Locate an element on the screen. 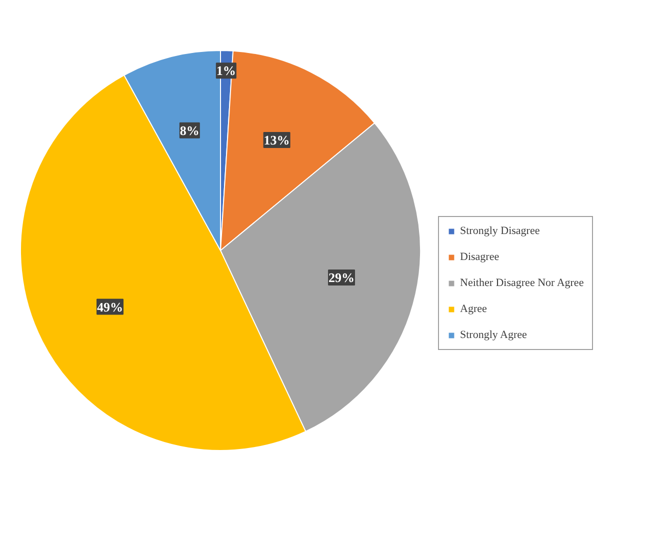 The height and width of the screenshot is (539, 659). data-label: 1% is located at coordinates (226, 70).